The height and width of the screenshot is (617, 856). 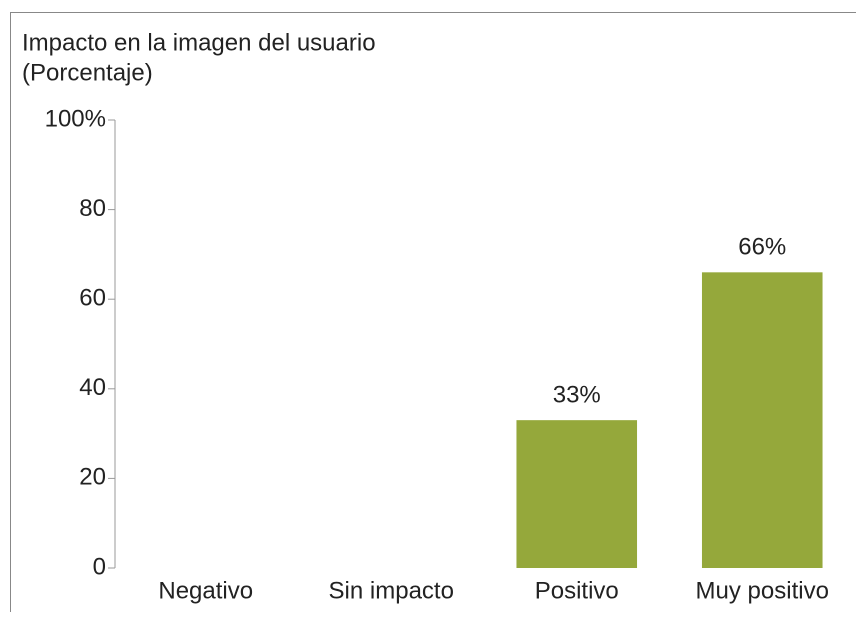 I want to click on y-tick-label: 100%, so click(x=75, y=118).